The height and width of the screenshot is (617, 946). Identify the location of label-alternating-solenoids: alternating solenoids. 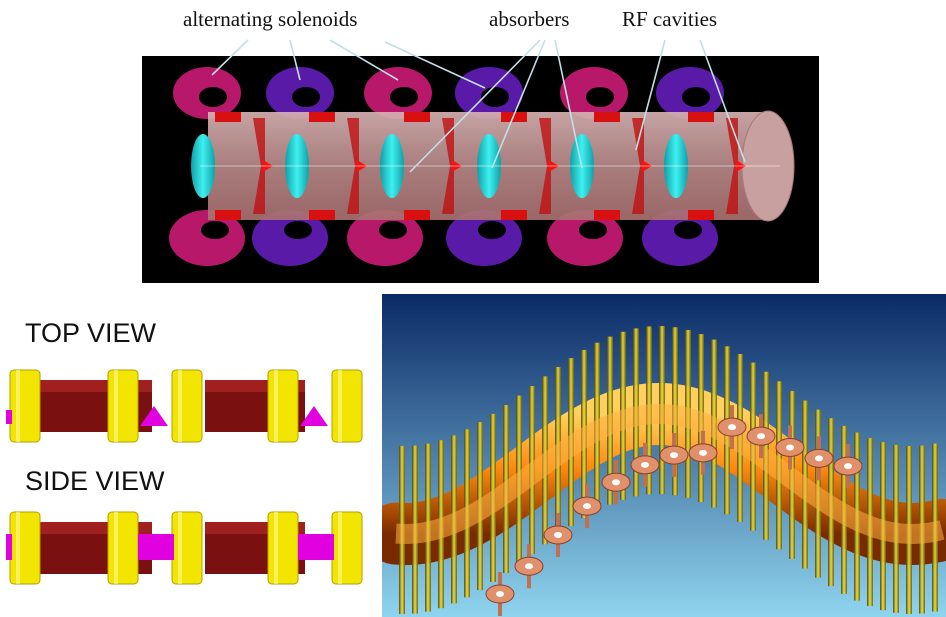
(270, 19).